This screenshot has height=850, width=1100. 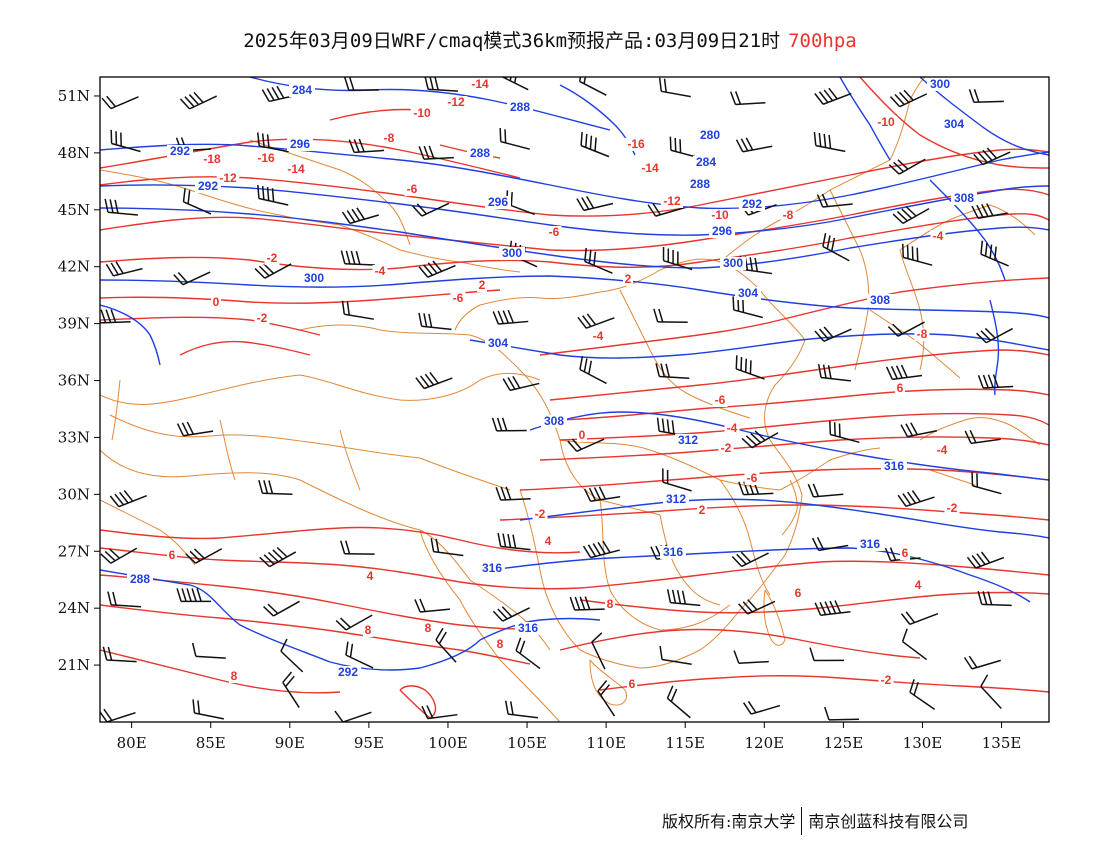 I want to click on temperature-label: -6, so click(x=412, y=189).